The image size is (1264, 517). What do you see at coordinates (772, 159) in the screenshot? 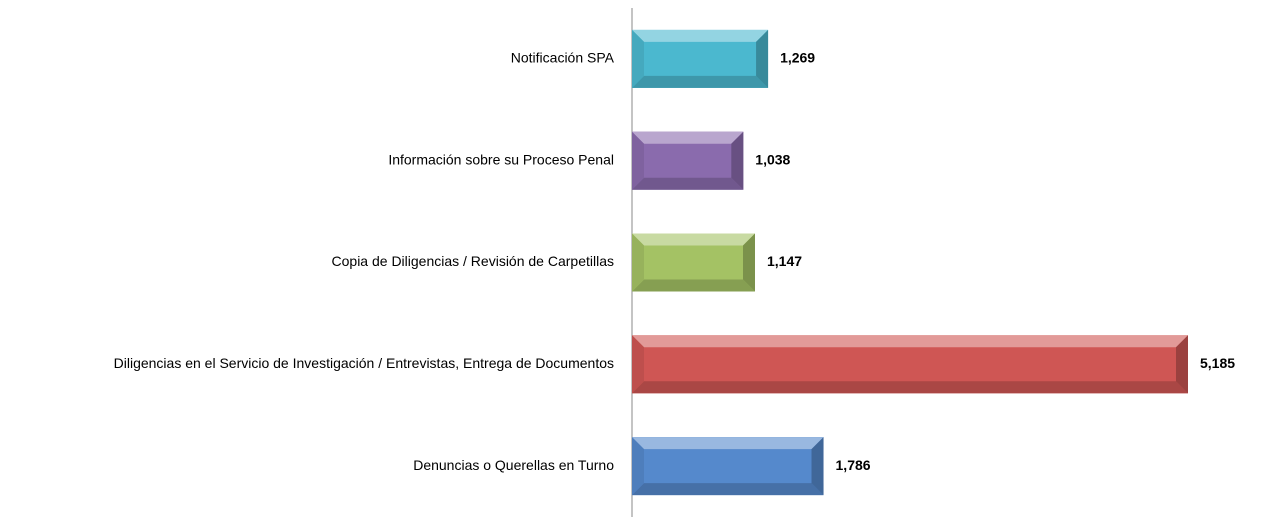
I see `data-label: 1,038` at bounding box center [772, 159].